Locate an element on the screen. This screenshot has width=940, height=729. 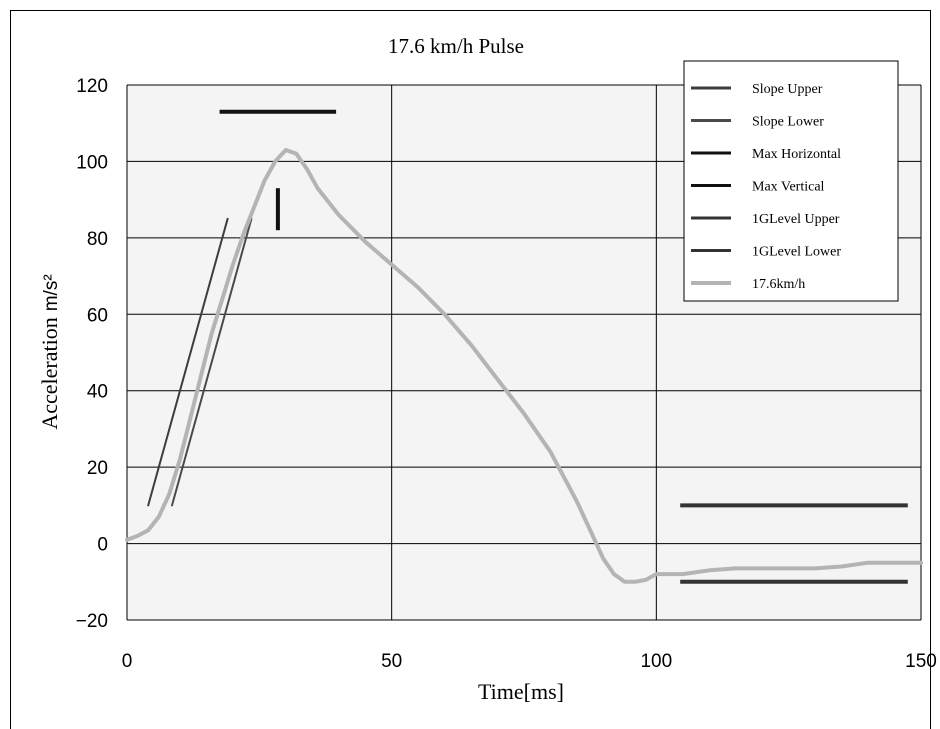
y-axis-label: Acceleration is located at coordinates (49, 373).